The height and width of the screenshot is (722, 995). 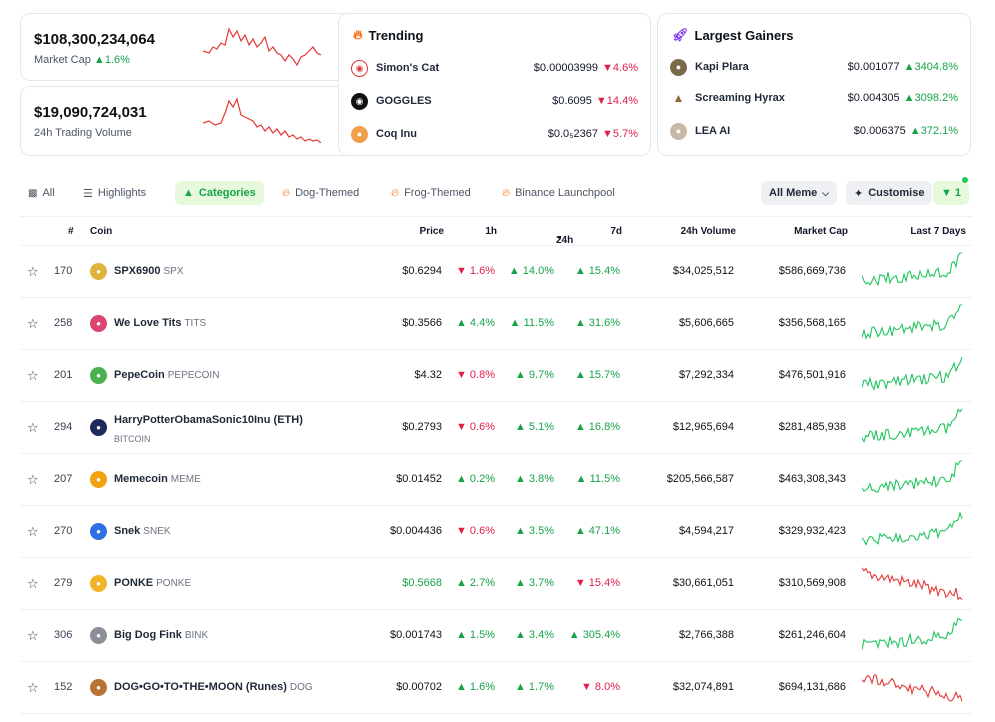 I want to click on coin-name-link: PepeCoin PEPECOIN, so click(x=167, y=375).